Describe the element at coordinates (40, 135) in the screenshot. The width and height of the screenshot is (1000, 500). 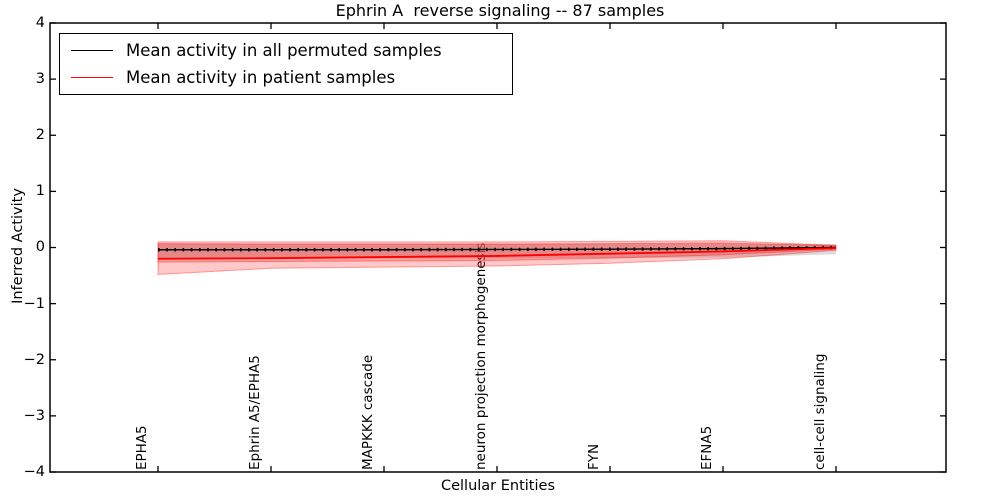
I see `ytick-label-2: 2` at that location.